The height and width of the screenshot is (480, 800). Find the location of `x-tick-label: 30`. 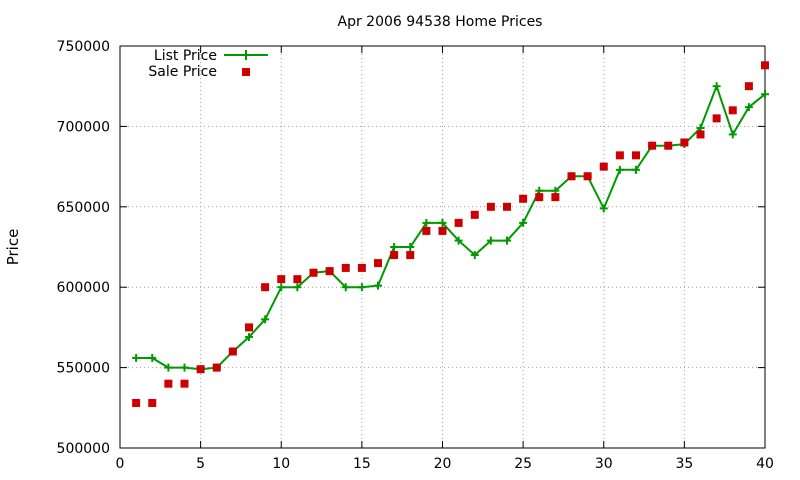

x-tick-label: 30 is located at coordinates (604, 464).